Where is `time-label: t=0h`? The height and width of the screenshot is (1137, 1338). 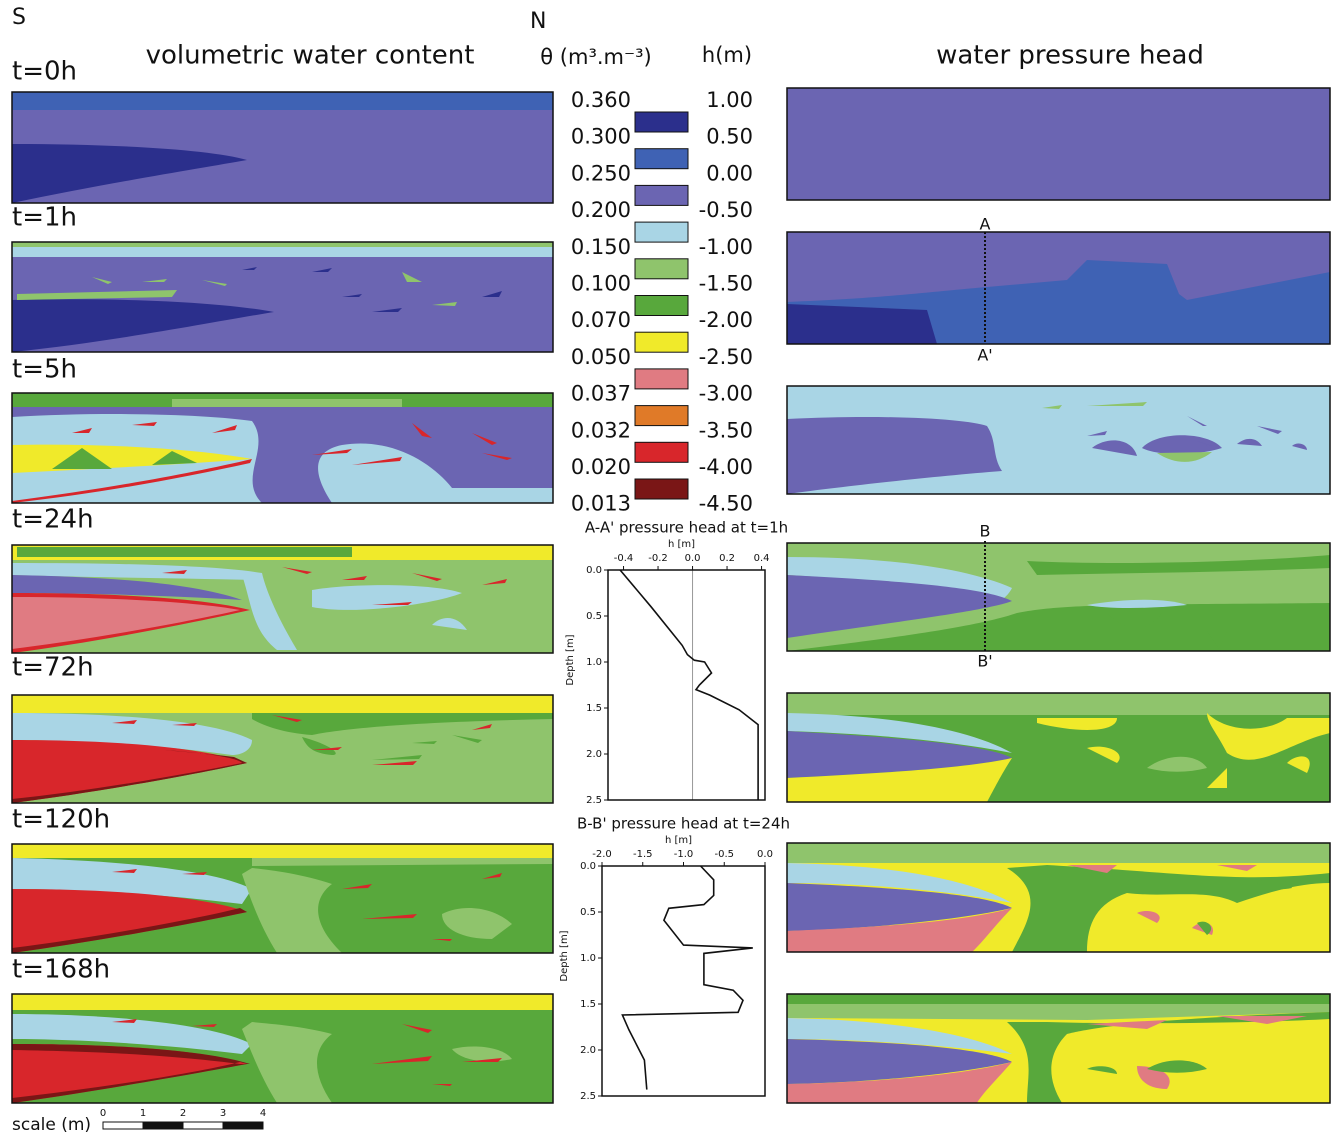
time-label: t=0h is located at coordinates (44, 72).